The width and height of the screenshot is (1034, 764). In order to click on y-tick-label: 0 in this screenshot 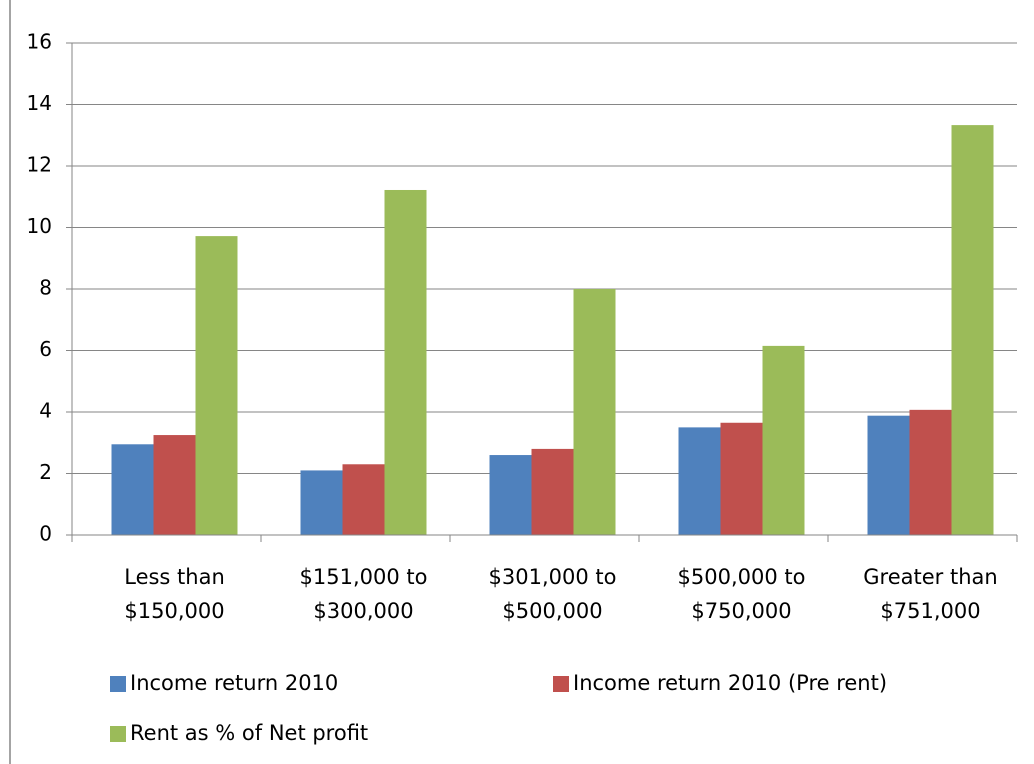, I will do `click(45, 534)`.